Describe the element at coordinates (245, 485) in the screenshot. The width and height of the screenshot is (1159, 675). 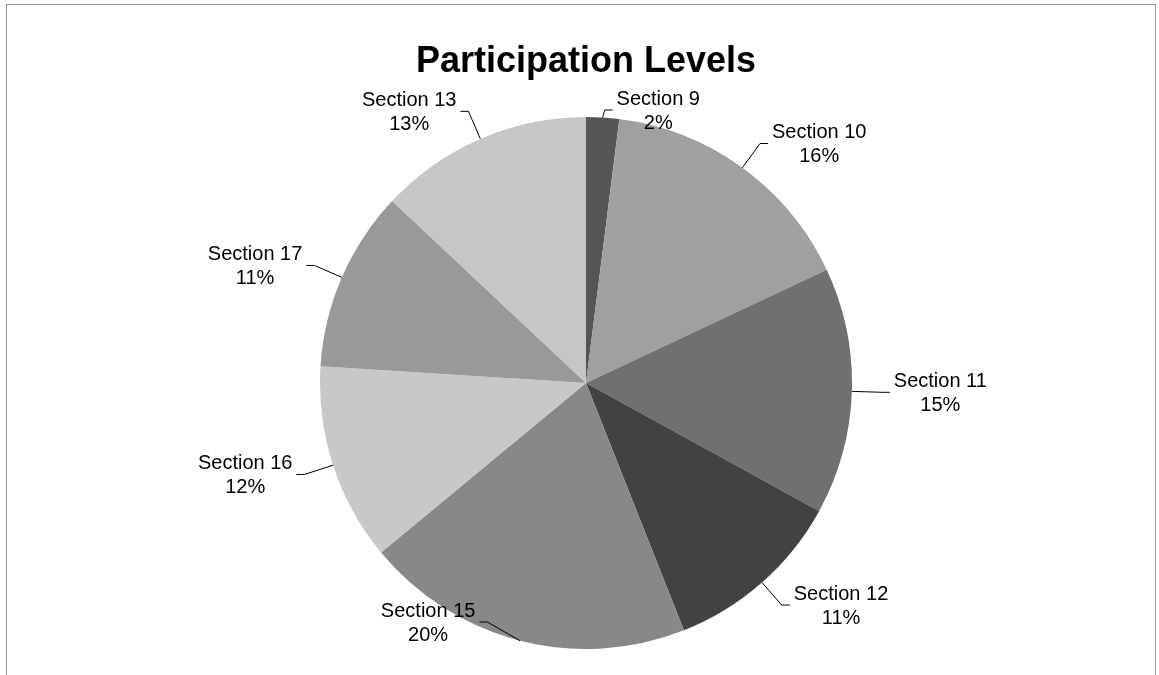
I see `data-label: 12%` at that location.